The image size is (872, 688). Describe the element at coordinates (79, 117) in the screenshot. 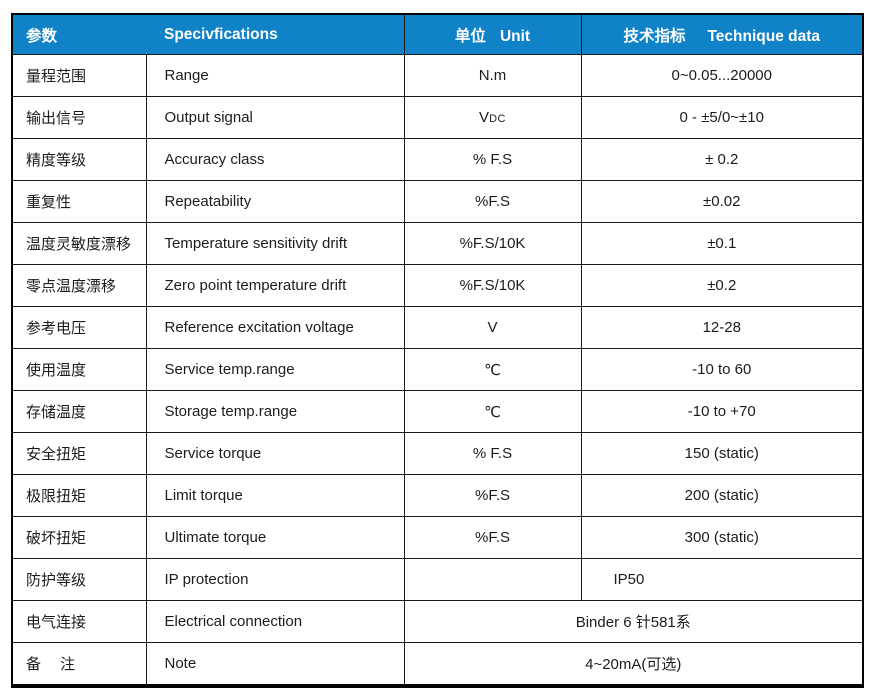

I see `param-cell: 输出信号` at that location.